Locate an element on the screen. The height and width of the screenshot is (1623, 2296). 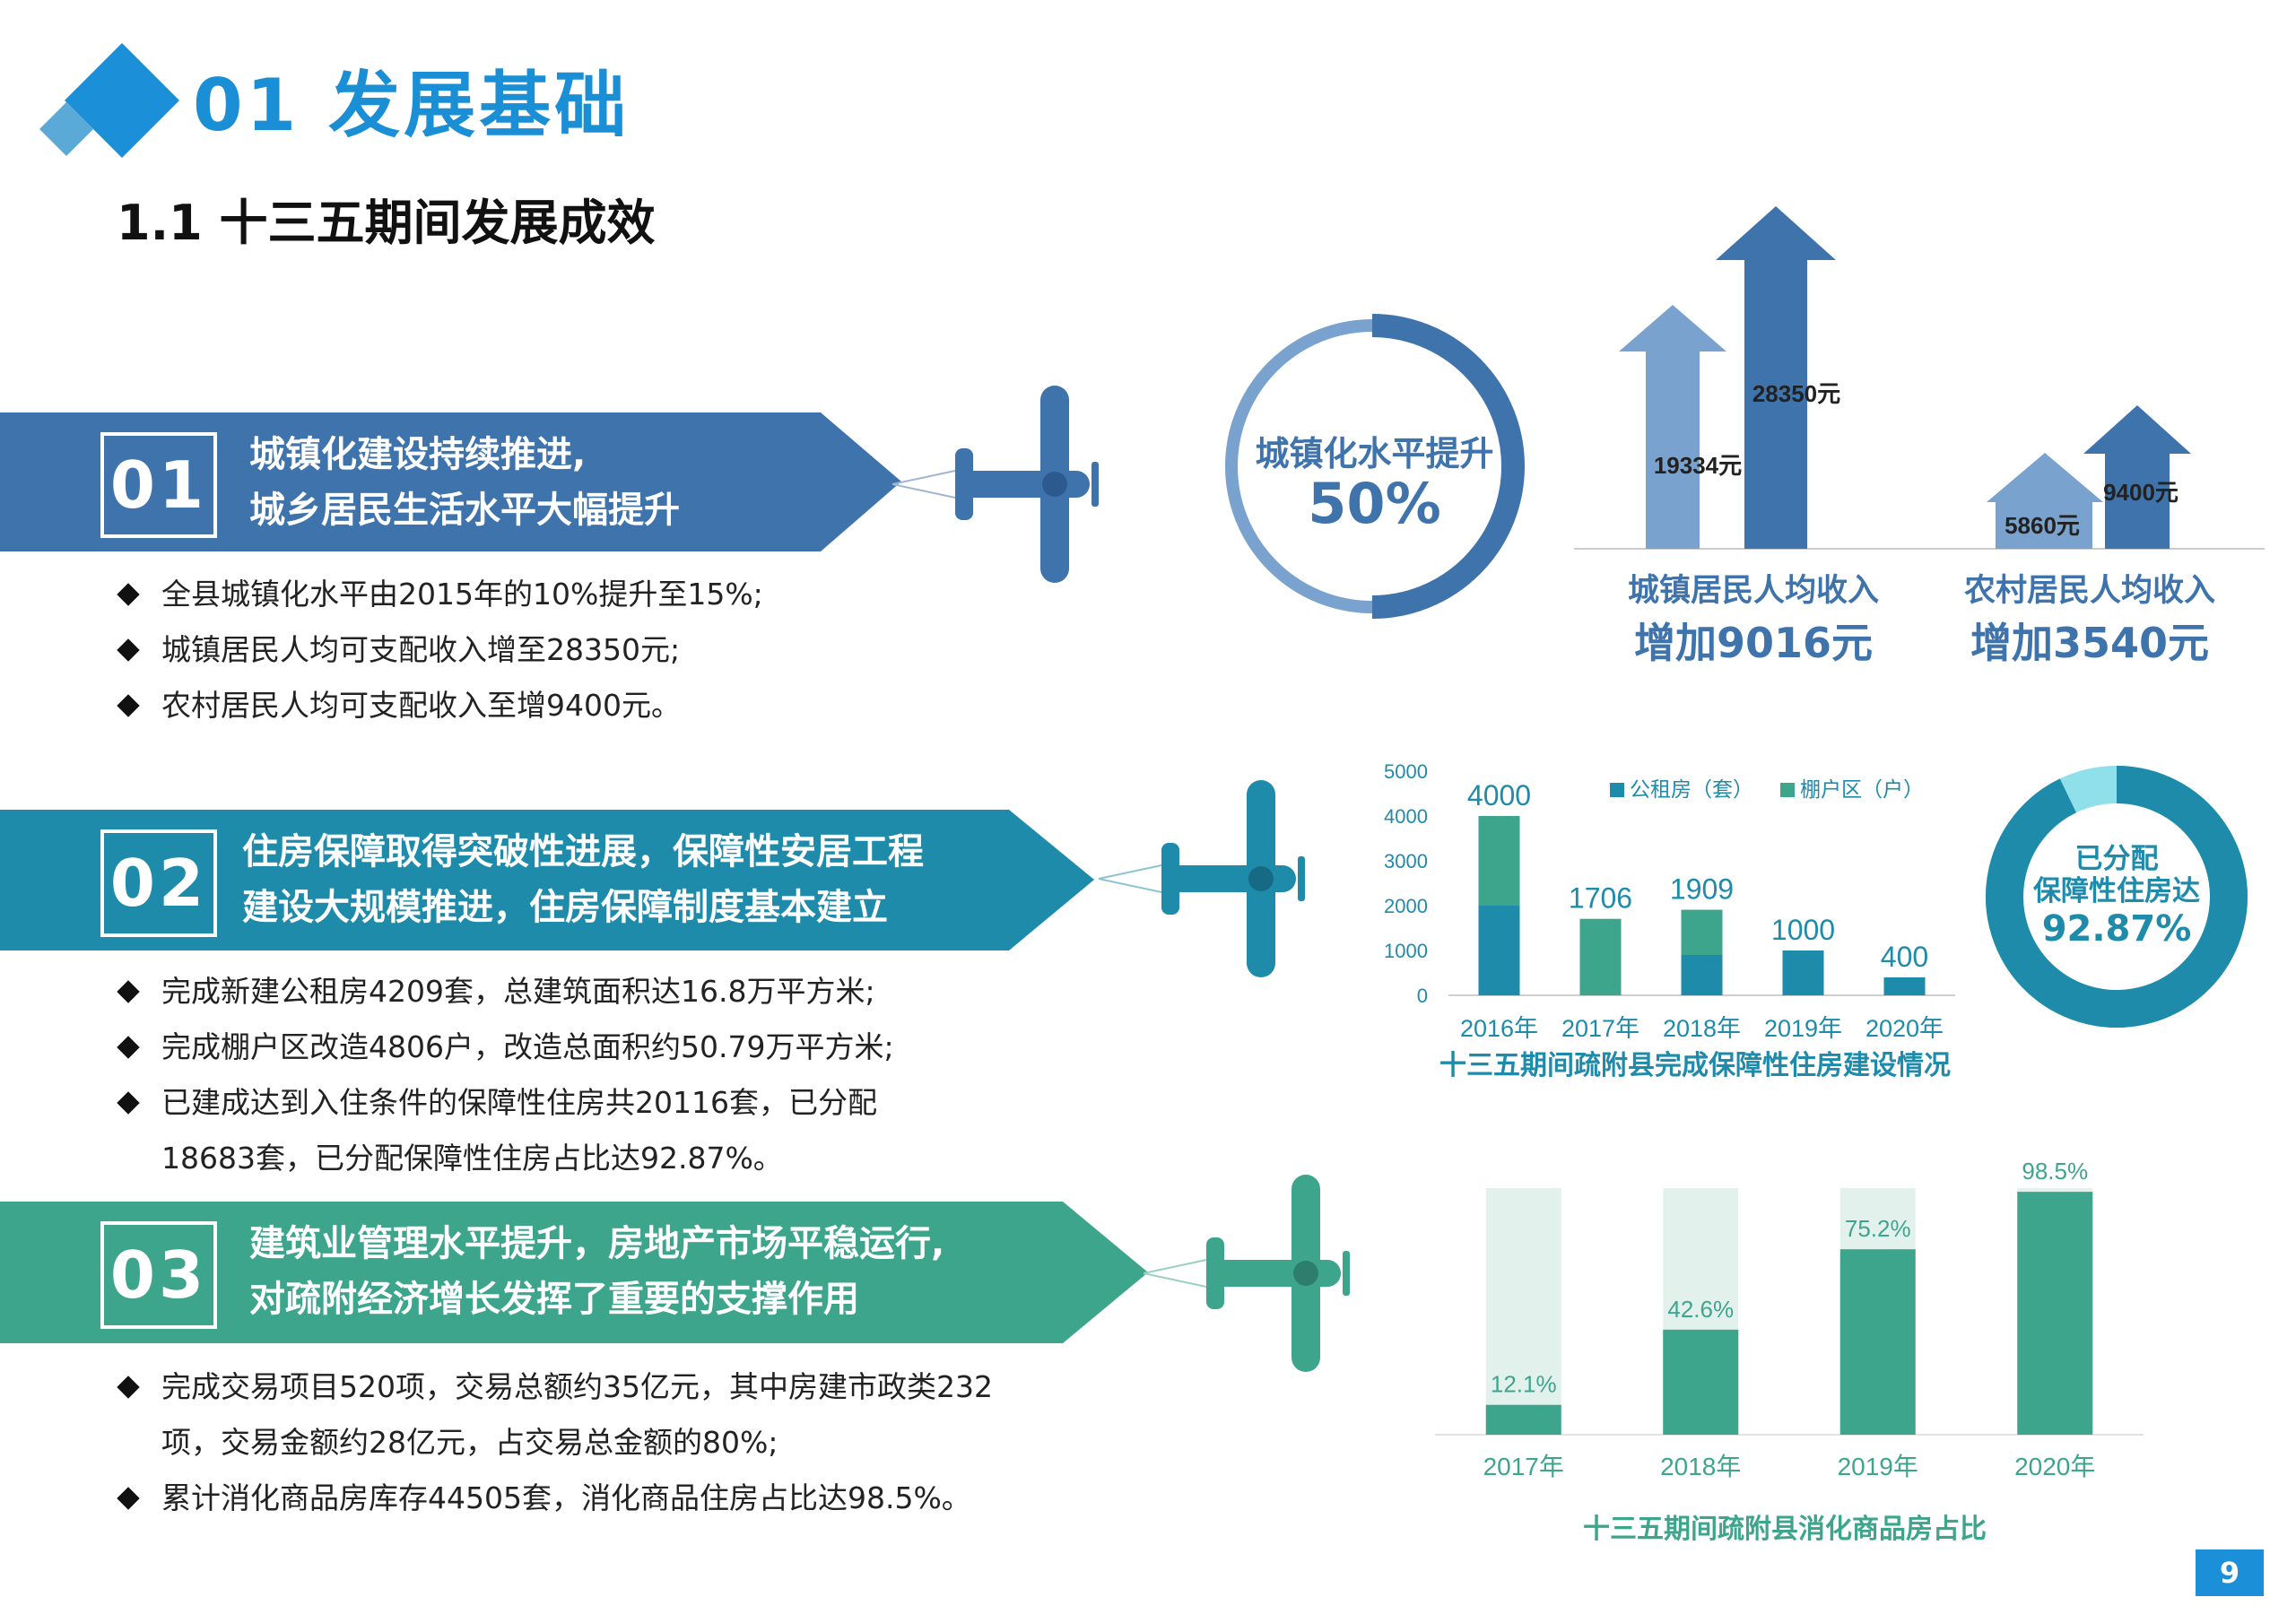
rural-income-caption: 农村居民人均收入 增加3540元 is located at coordinates (2089, 620).